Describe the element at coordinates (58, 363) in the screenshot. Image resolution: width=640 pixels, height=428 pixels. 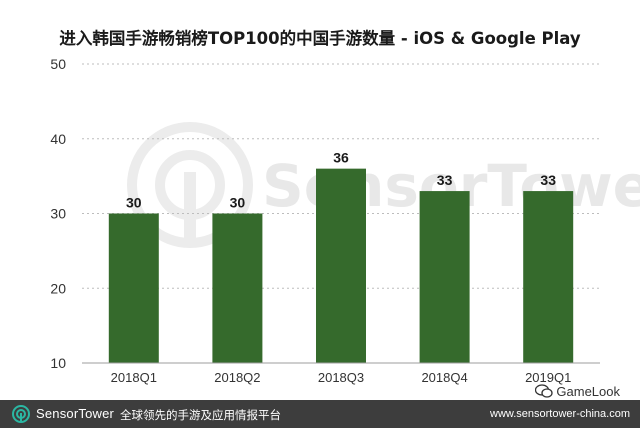
I see `y-tick-label: 10` at that location.